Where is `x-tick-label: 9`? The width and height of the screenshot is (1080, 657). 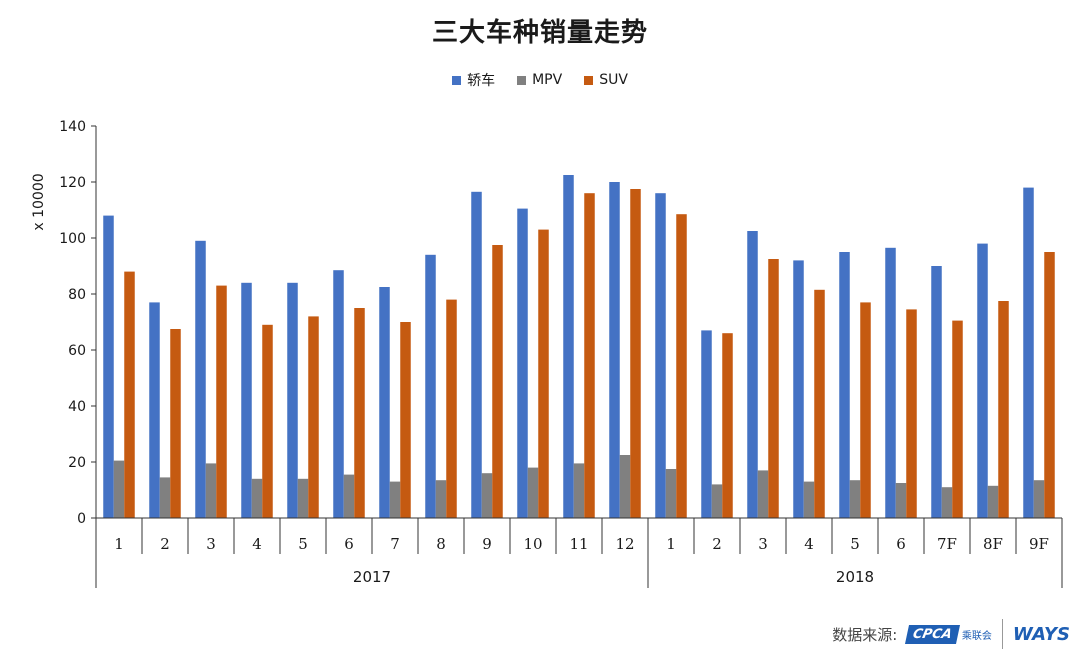 x-tick-label: 9 is located at coordinates (487, 544).